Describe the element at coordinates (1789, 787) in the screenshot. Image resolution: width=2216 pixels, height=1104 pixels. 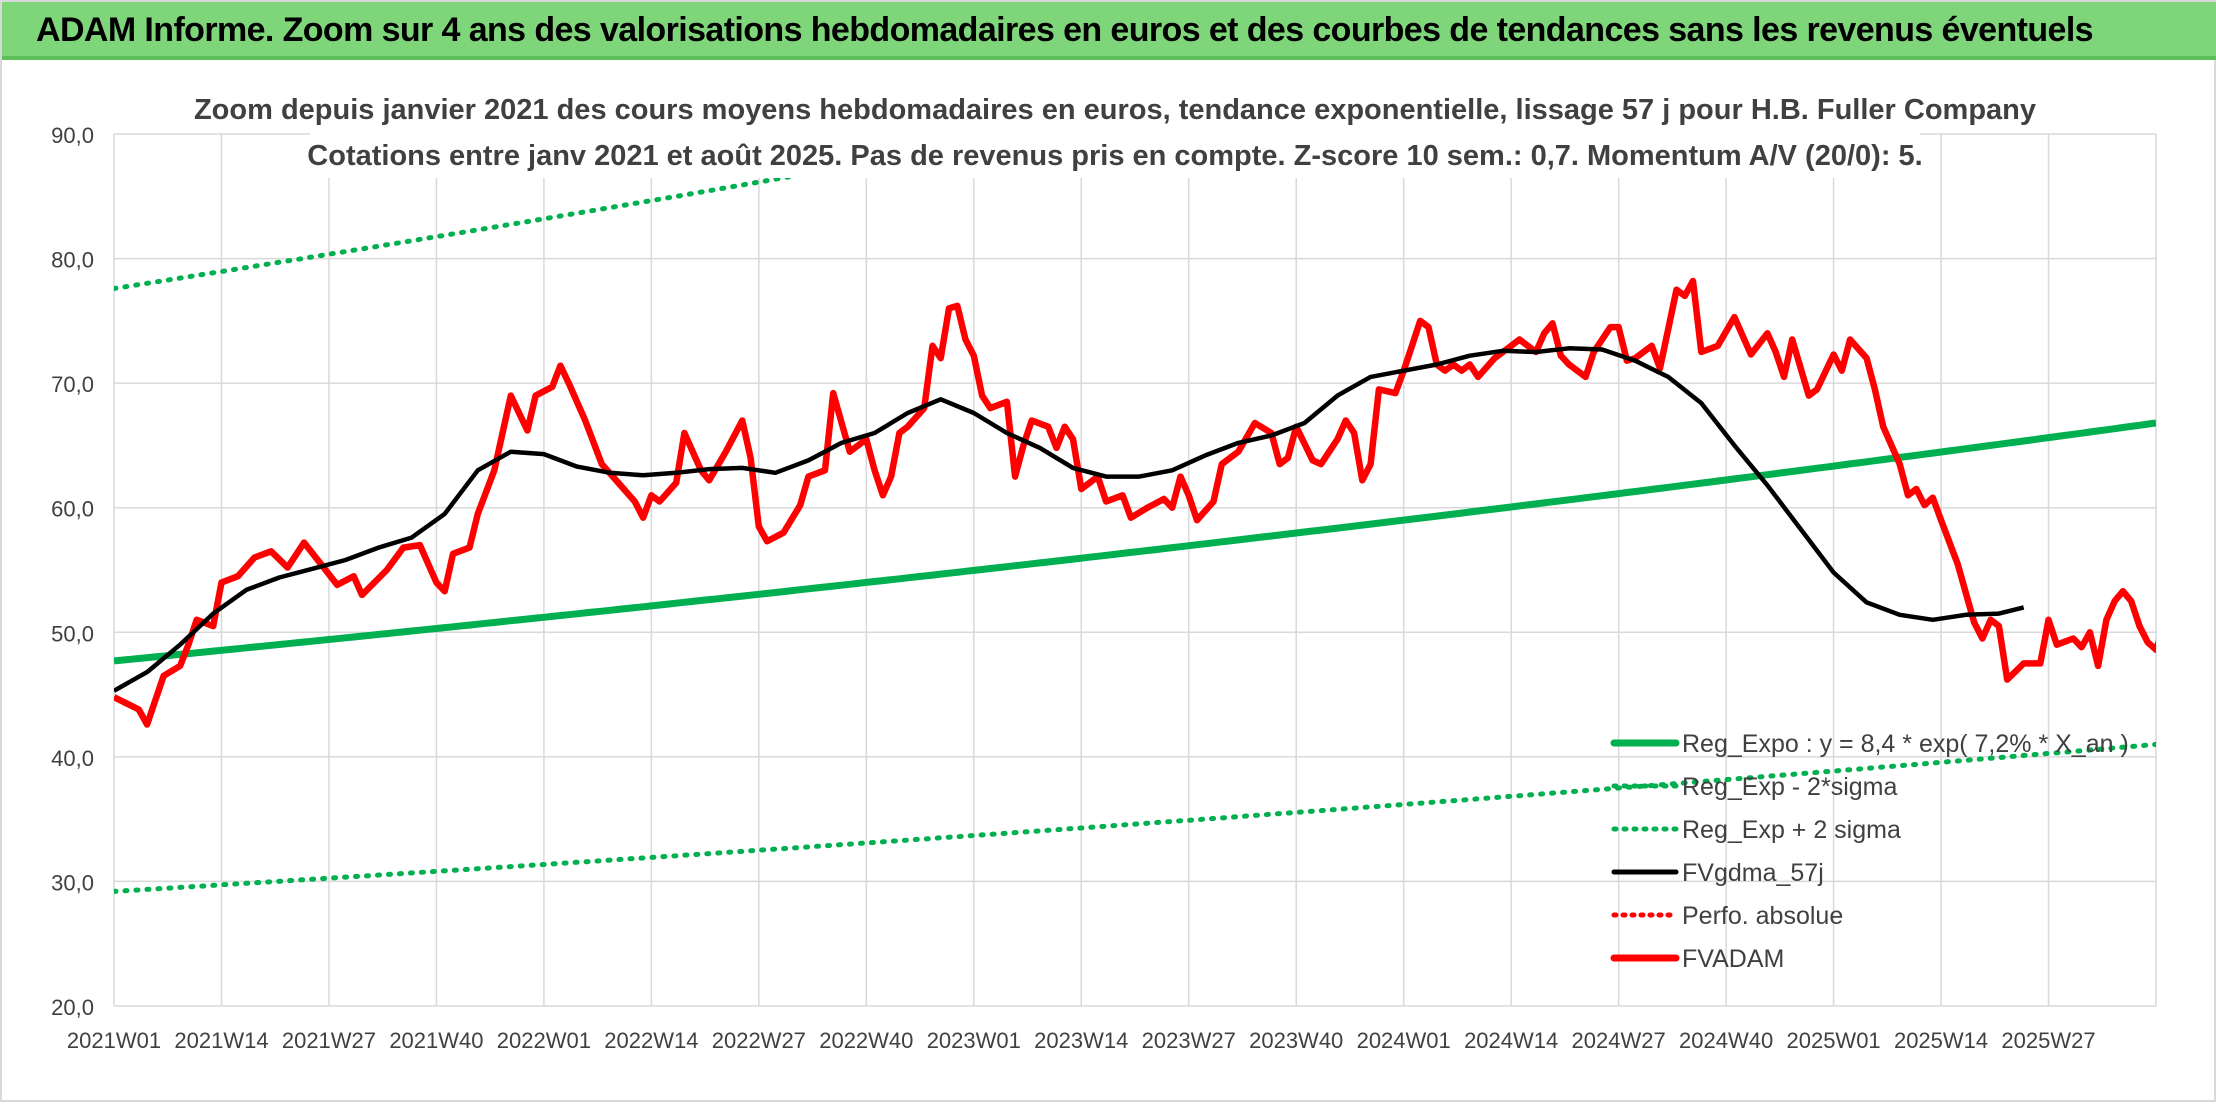
I see `legend-label: Reg_Exp - 2*sigma` at that location.